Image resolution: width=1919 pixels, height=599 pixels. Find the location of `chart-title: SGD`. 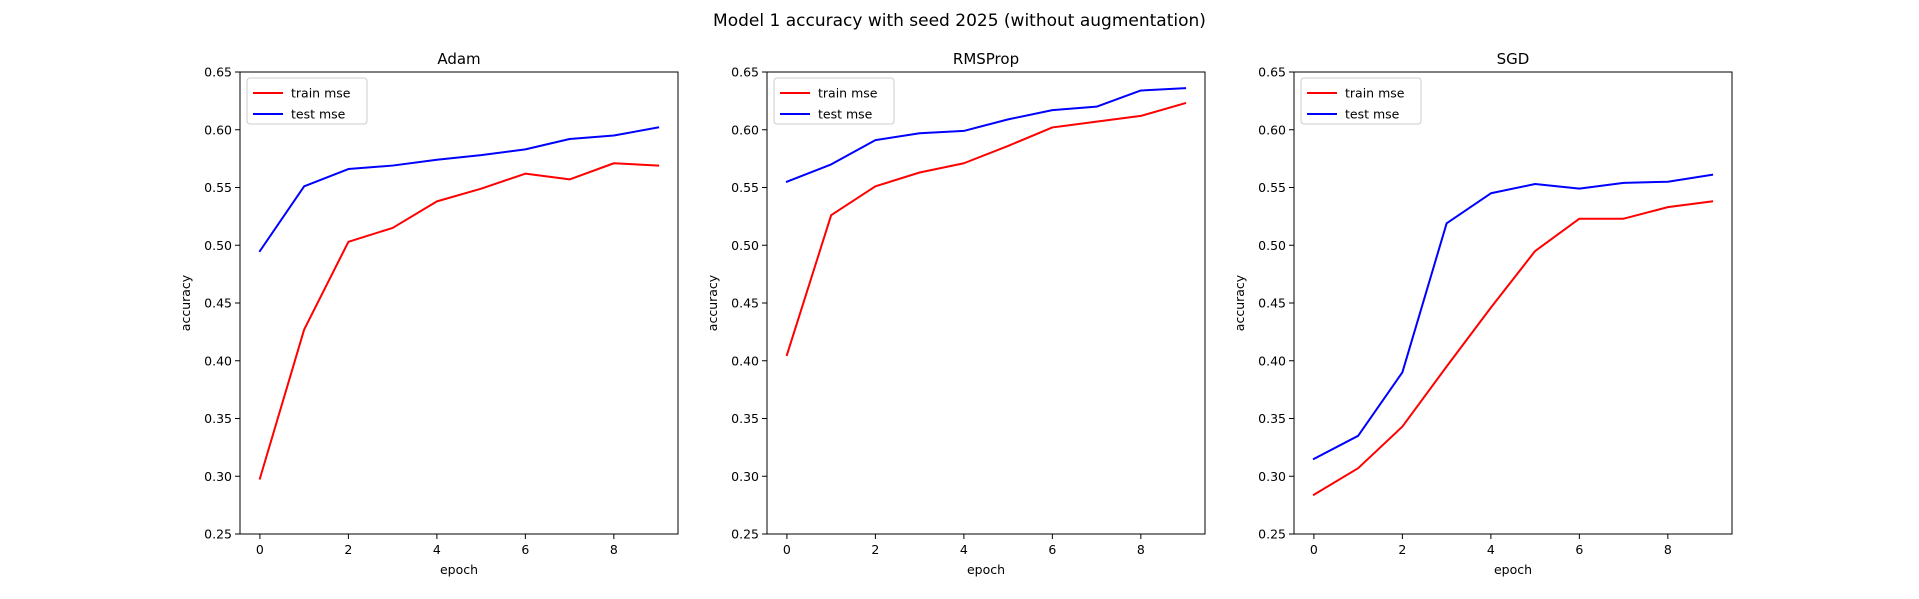

chart-title: SGD is located at coordinates (1513, 59).